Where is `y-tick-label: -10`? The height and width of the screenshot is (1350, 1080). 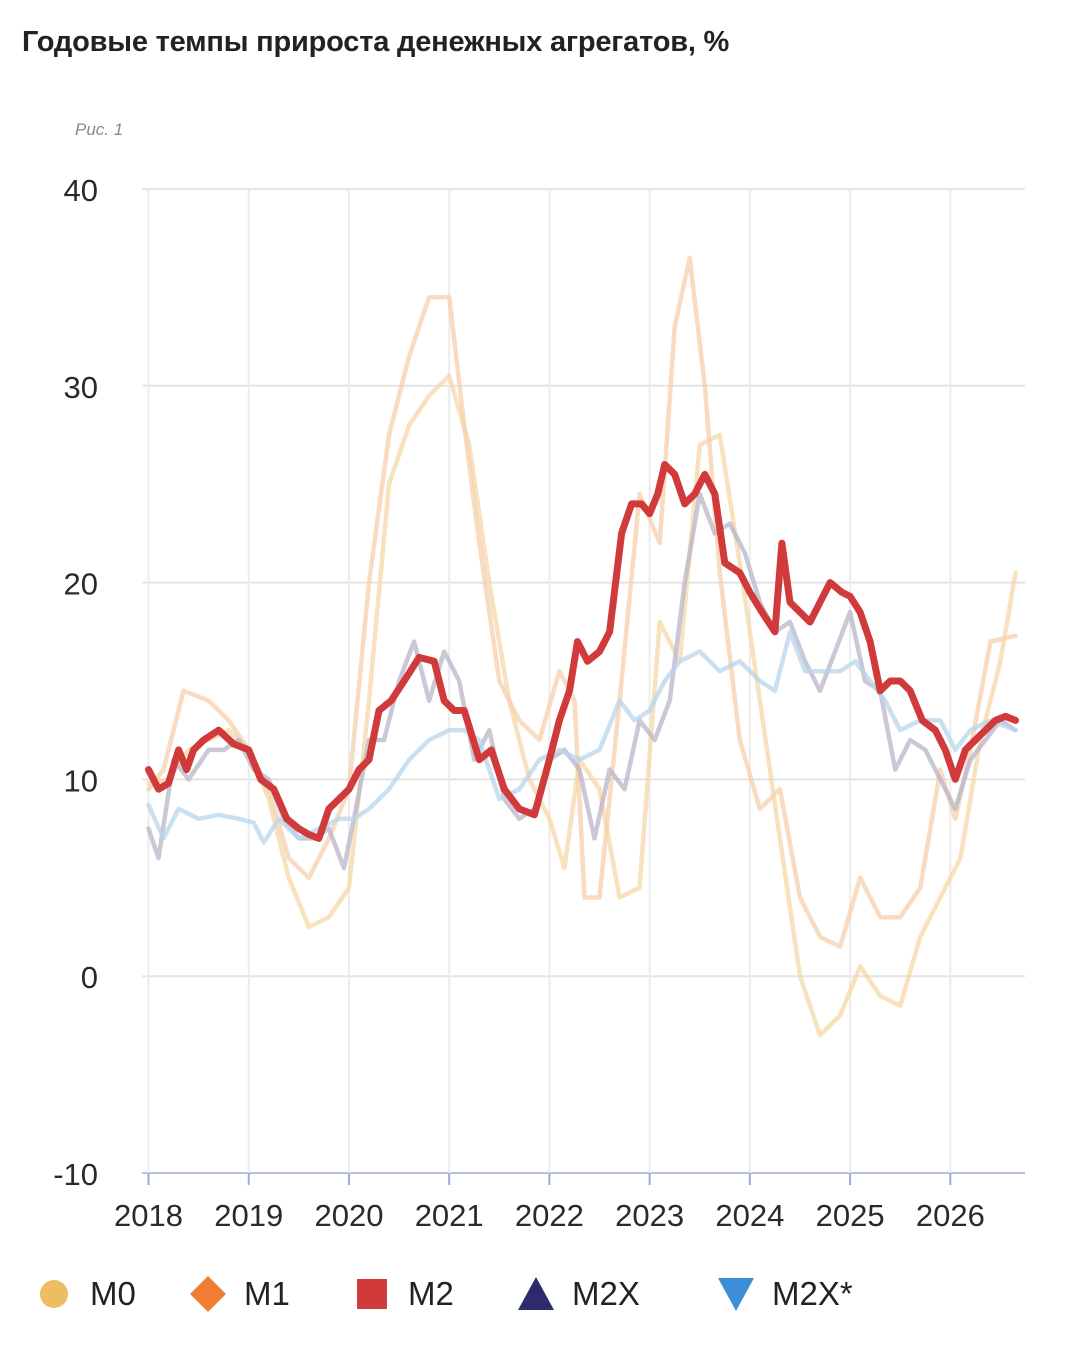 y-tick-label: -10 is located at coordinates (75, 1174).